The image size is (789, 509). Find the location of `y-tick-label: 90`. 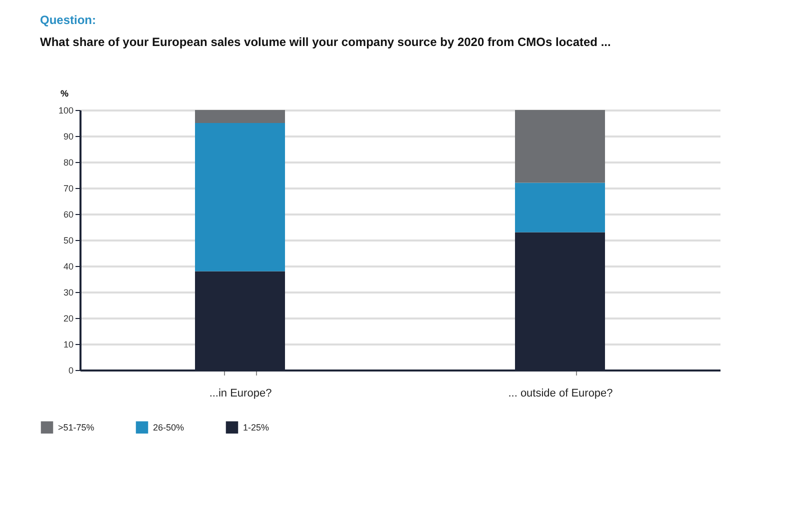

y-tick-label: 90 is located at coordinates (68, 137).